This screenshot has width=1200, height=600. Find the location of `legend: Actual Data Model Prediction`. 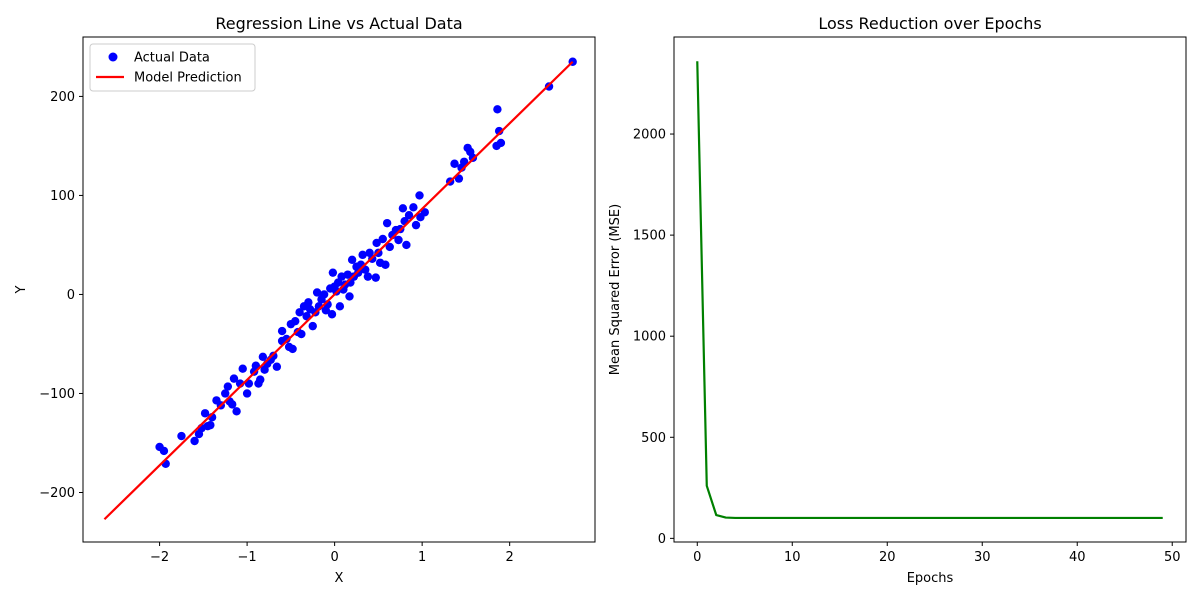

legend: Actual Data Model Prediction is located at coordinates (172, 67).